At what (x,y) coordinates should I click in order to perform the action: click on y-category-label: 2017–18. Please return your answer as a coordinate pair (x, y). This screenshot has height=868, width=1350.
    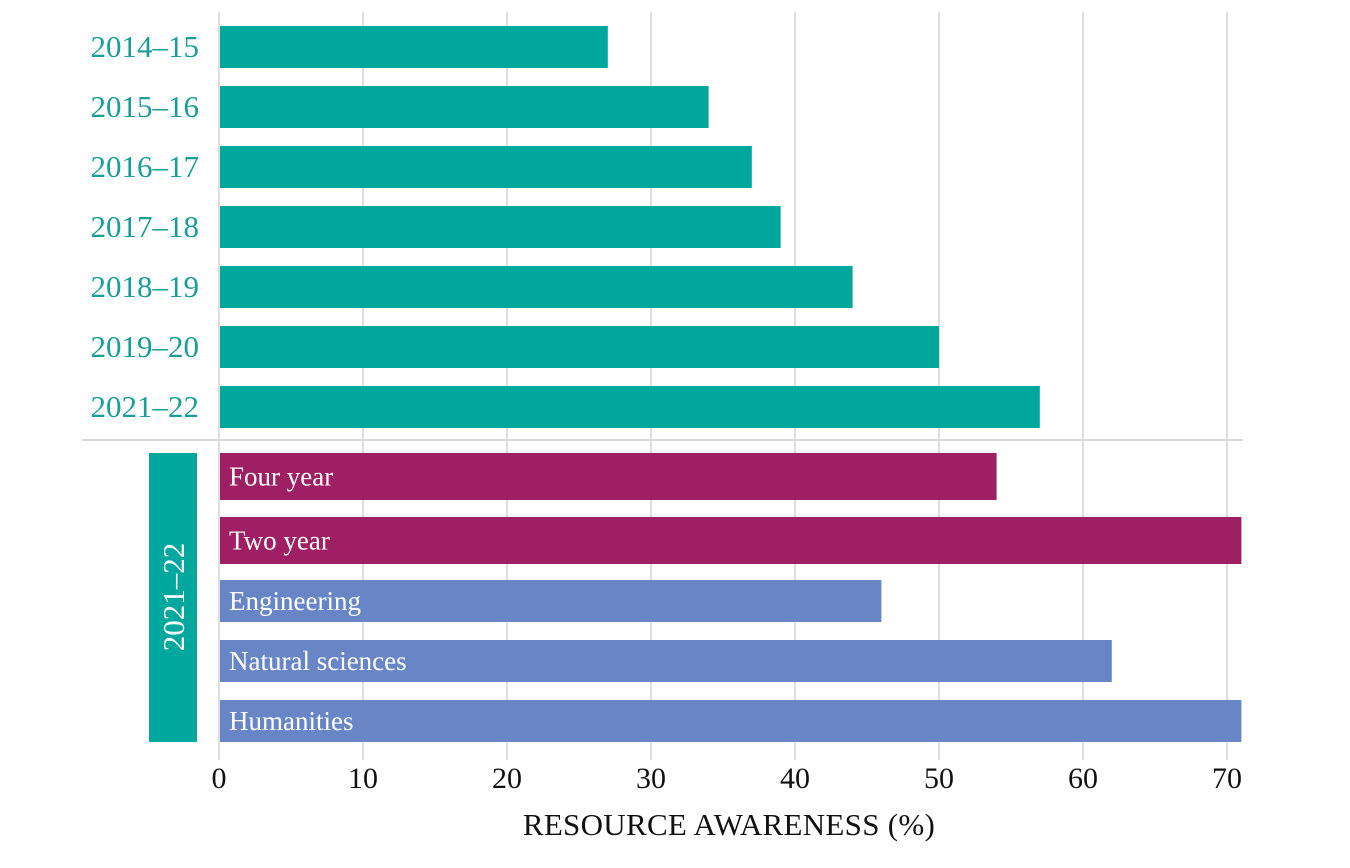
    Looking at the image, I should click on (145, 226).